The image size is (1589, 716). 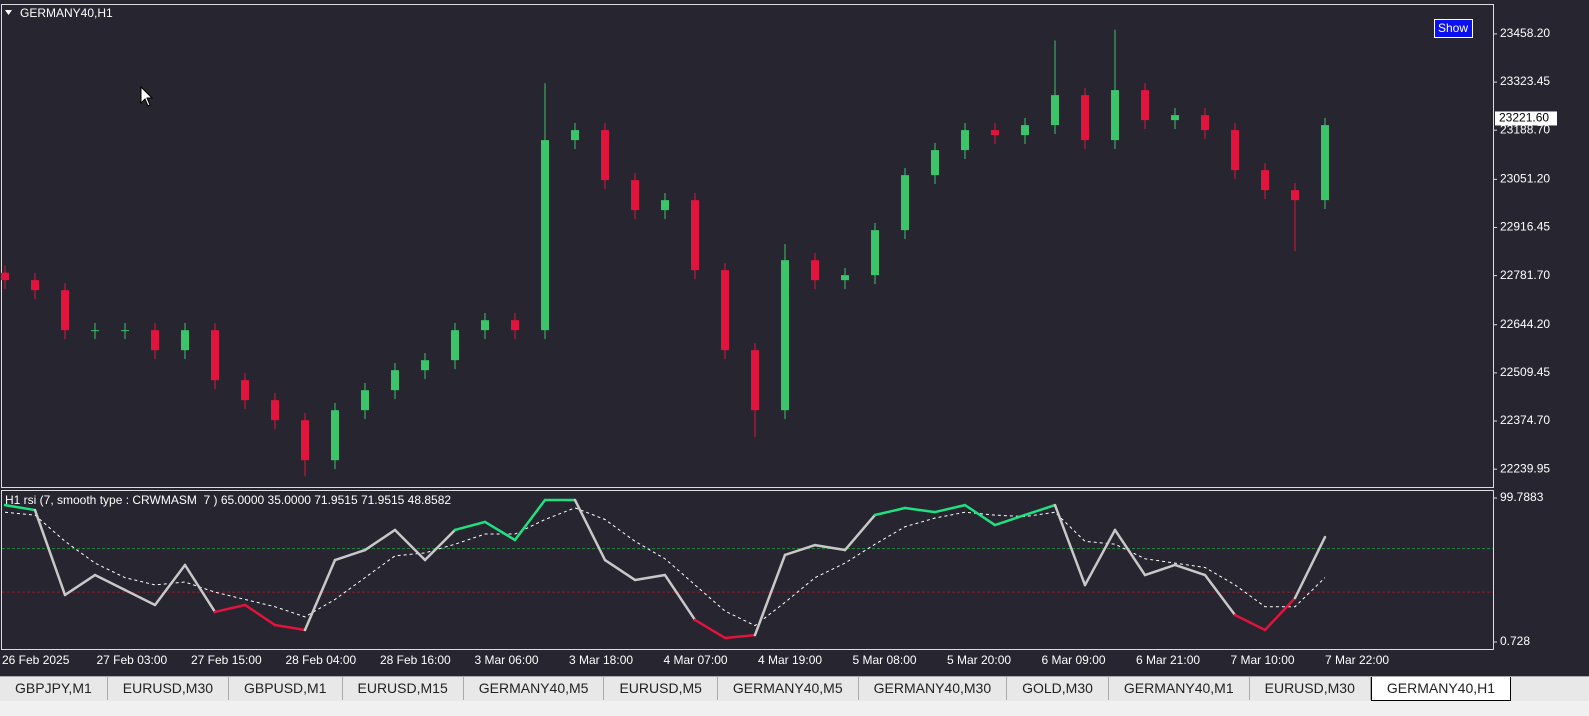 I want to click on tab: EURUSD,M5, so click(x=661, y=688).